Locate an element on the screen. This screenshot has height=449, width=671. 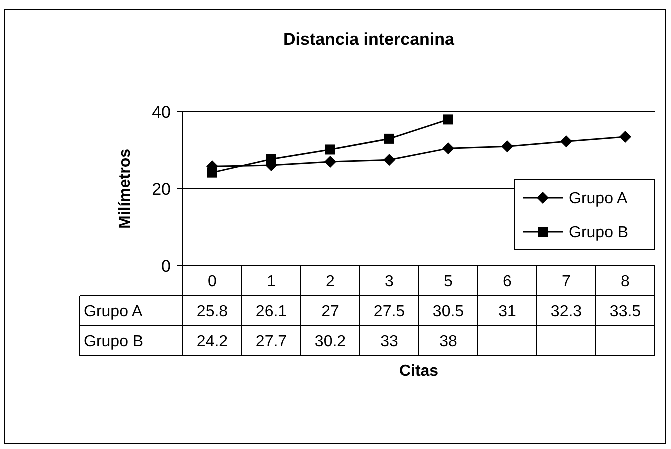
chart-title: Distancia intercanina is located at coordinates (369, 39).